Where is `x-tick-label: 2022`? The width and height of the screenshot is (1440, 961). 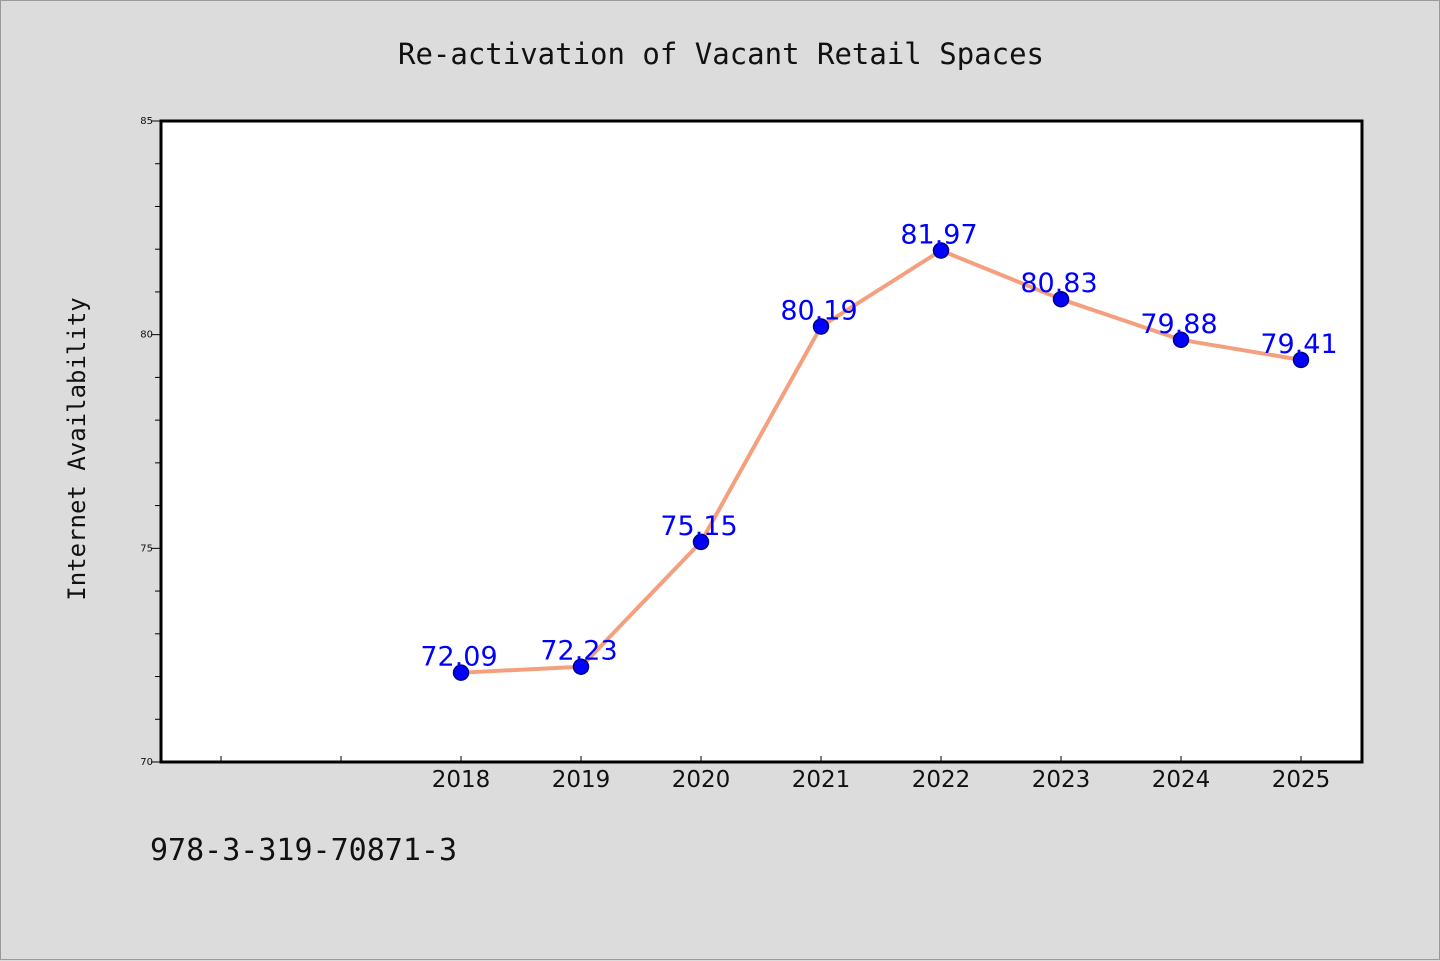 x-tick-label: 2022 is located at coordinates (941, 780).